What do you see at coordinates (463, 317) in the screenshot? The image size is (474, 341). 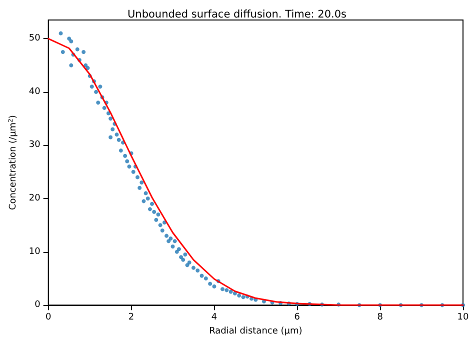 I see `x-tick-label: 10` at bounding box center [463, 317].